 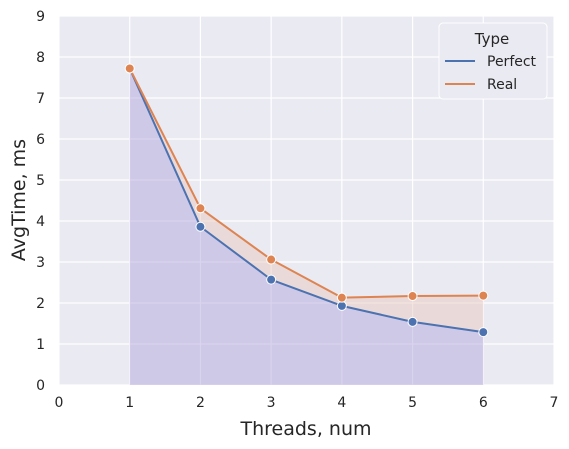 What do you see at coordinates (40, 58) in the screenshot?
I see `y-tick-label: 8` at bounding box center [40, 58].